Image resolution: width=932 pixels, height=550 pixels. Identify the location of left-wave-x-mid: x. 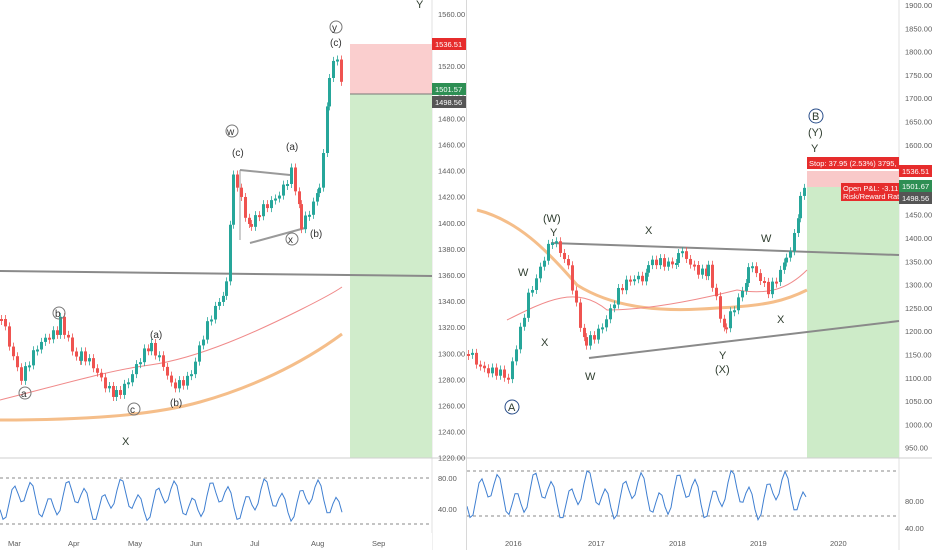
(290, 240).